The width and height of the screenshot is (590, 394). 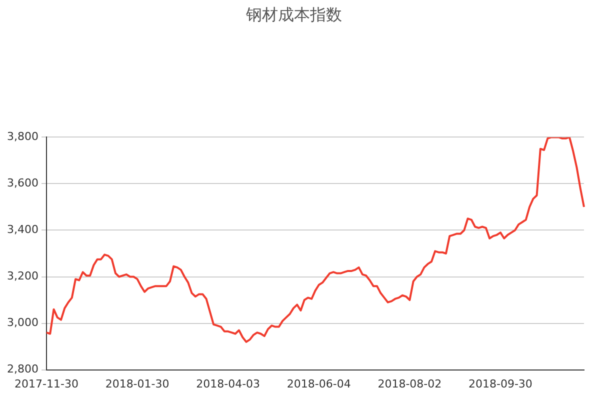 I want to click on y-tick-label: 3,600, so click(x=22, y=183).